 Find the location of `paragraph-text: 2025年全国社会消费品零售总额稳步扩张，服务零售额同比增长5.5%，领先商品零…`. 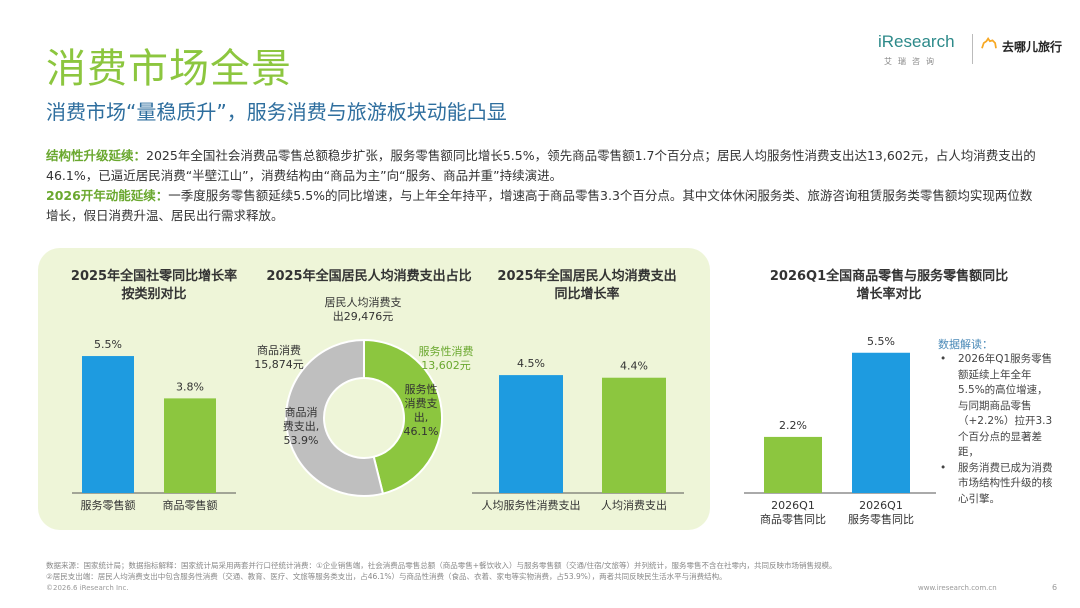

paragraph-text: 2025年全国社会消费品零售总额稳步扩张，服务零售额同比增长5.5%，领先商品零… is located at coordinates (541, 165).